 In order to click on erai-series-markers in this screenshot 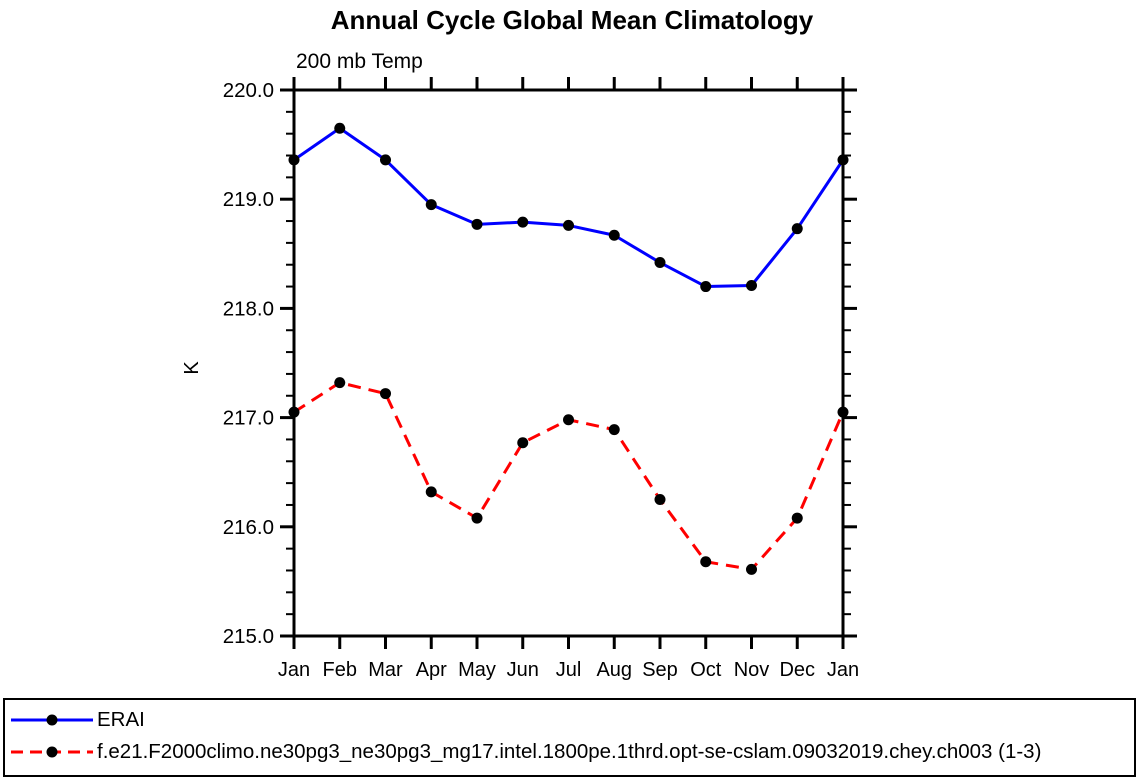, I will do `click(568, 207)`.